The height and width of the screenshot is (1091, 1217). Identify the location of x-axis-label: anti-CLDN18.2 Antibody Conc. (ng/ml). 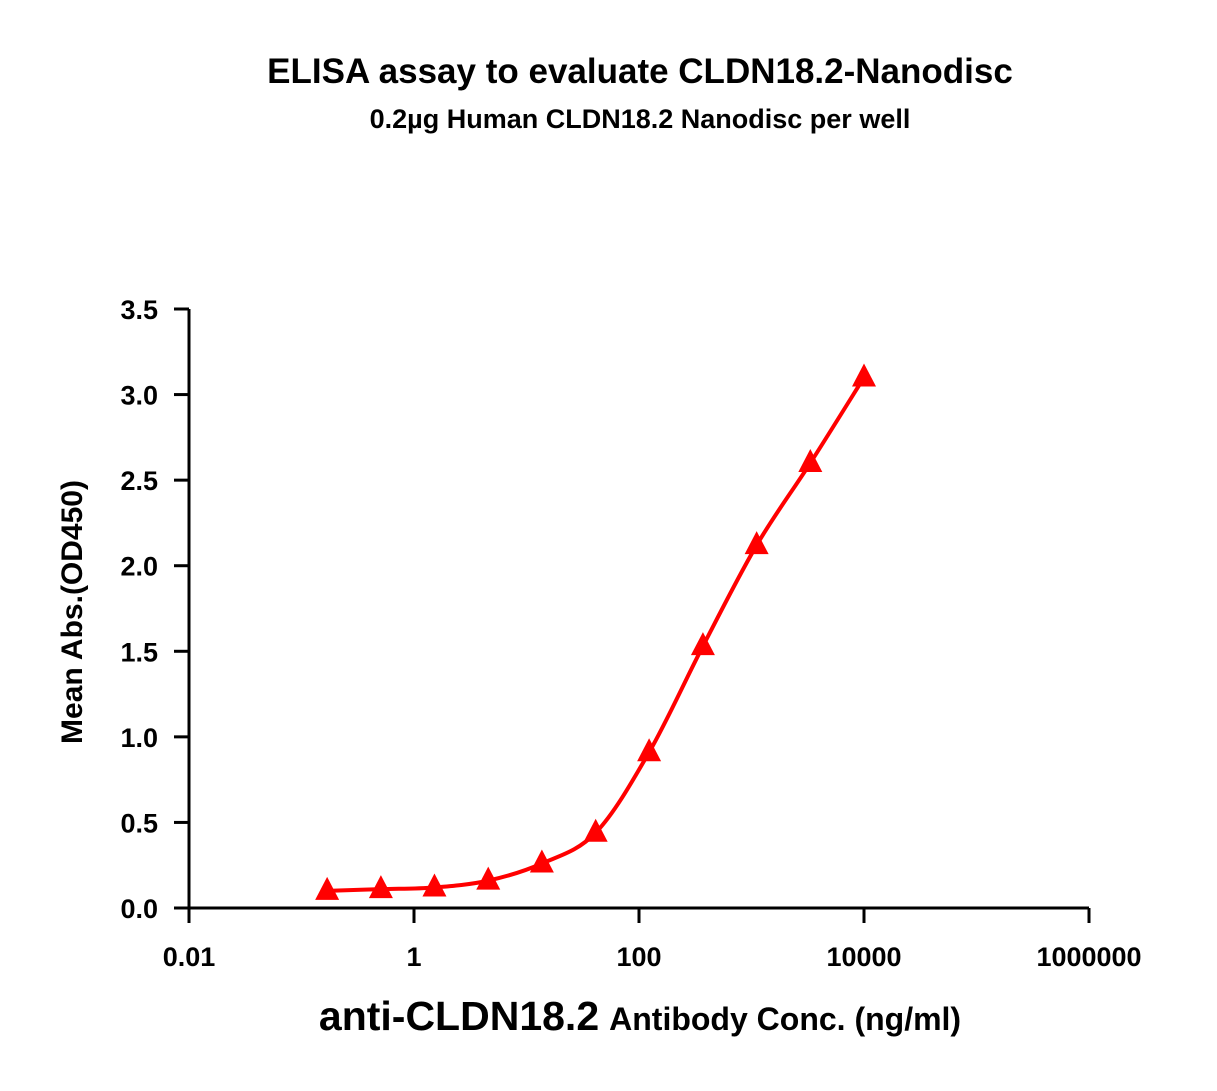
(640, 1016).